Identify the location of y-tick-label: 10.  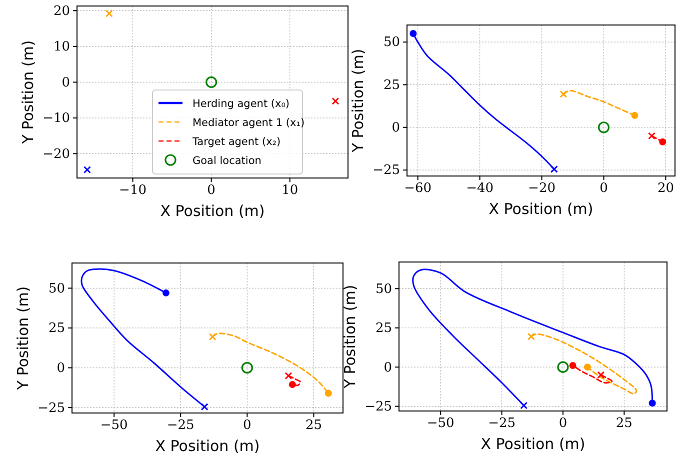
(61, 47).